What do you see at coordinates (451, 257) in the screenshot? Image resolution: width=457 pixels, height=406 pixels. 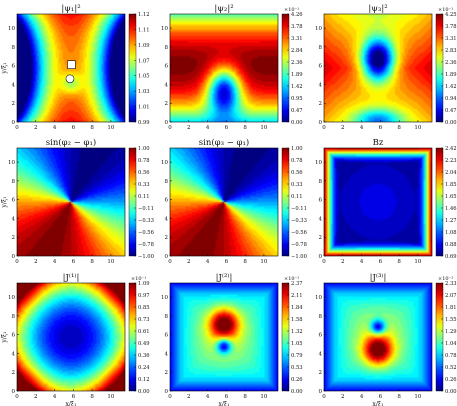 I see `colorbar-tick-label: 0.69` at bounding box center [451, 257].